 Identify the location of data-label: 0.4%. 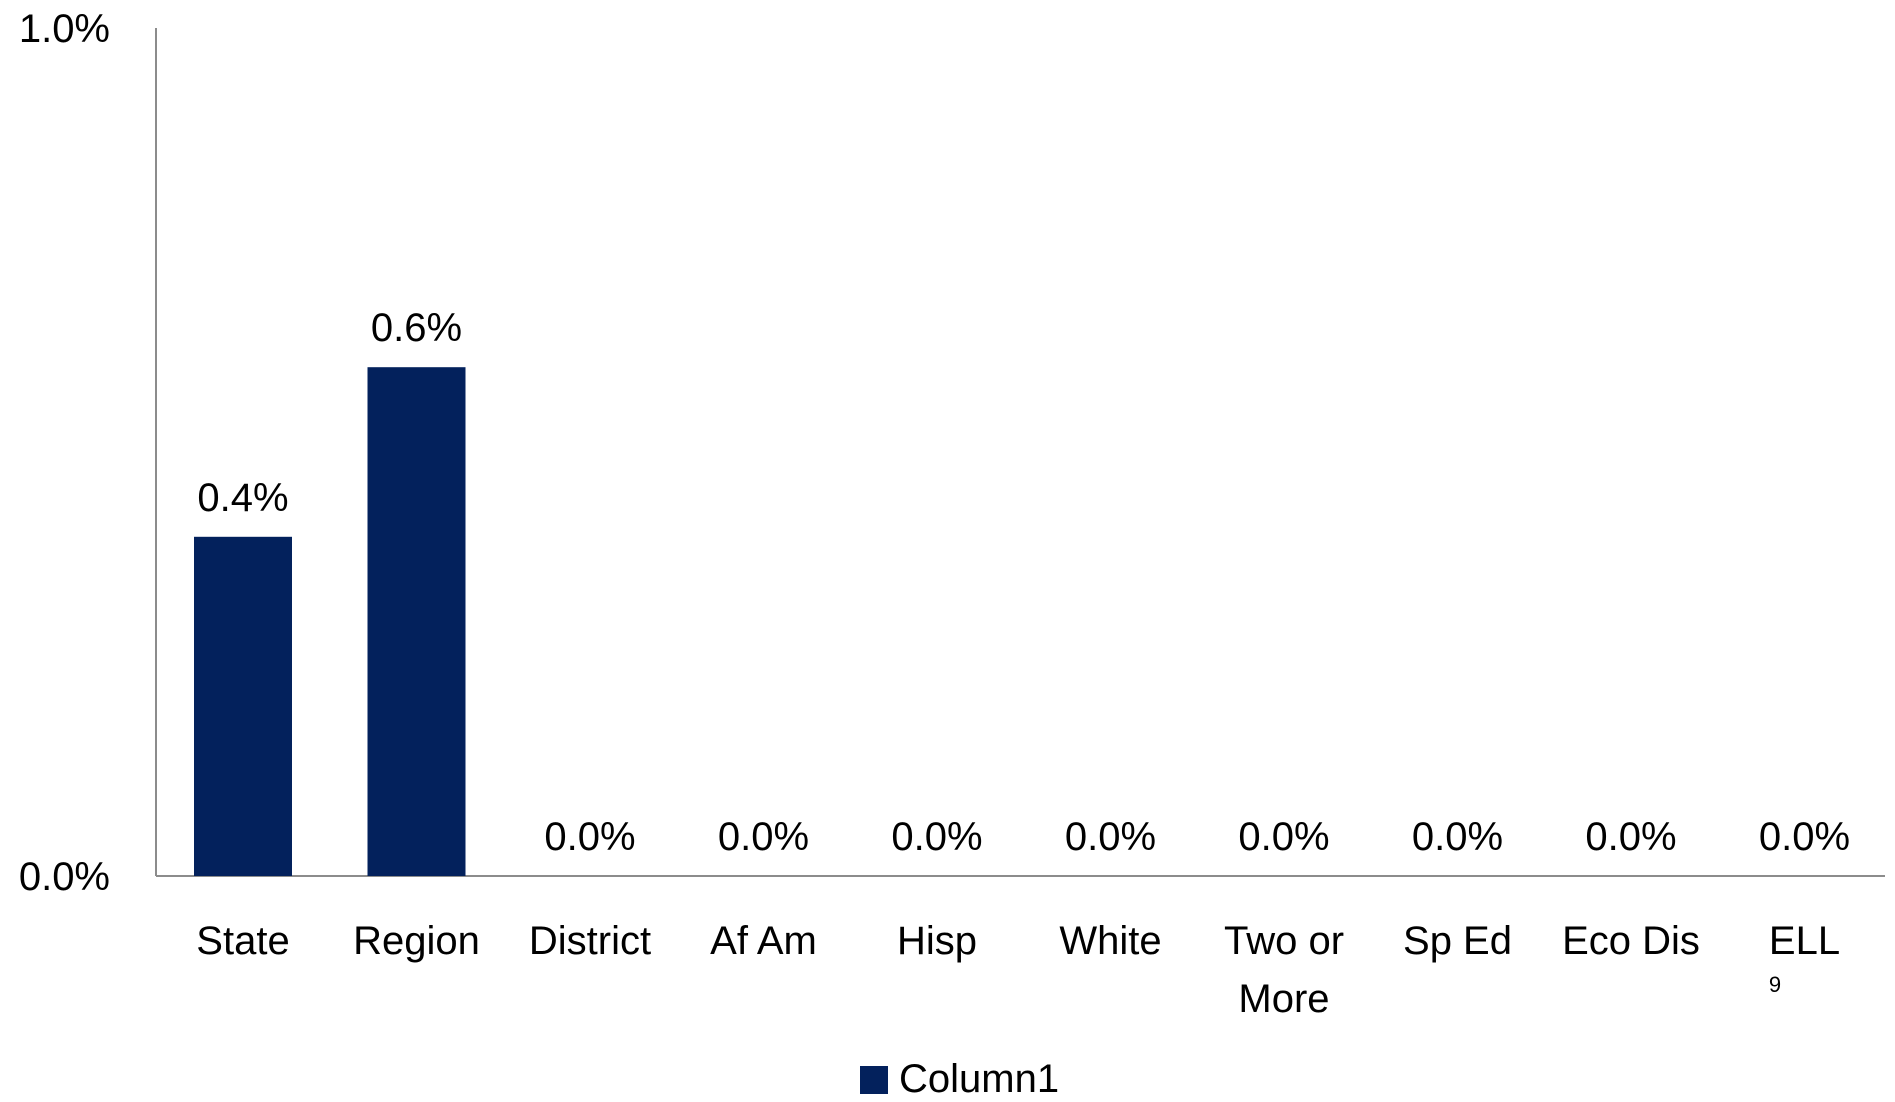
(242, 498).